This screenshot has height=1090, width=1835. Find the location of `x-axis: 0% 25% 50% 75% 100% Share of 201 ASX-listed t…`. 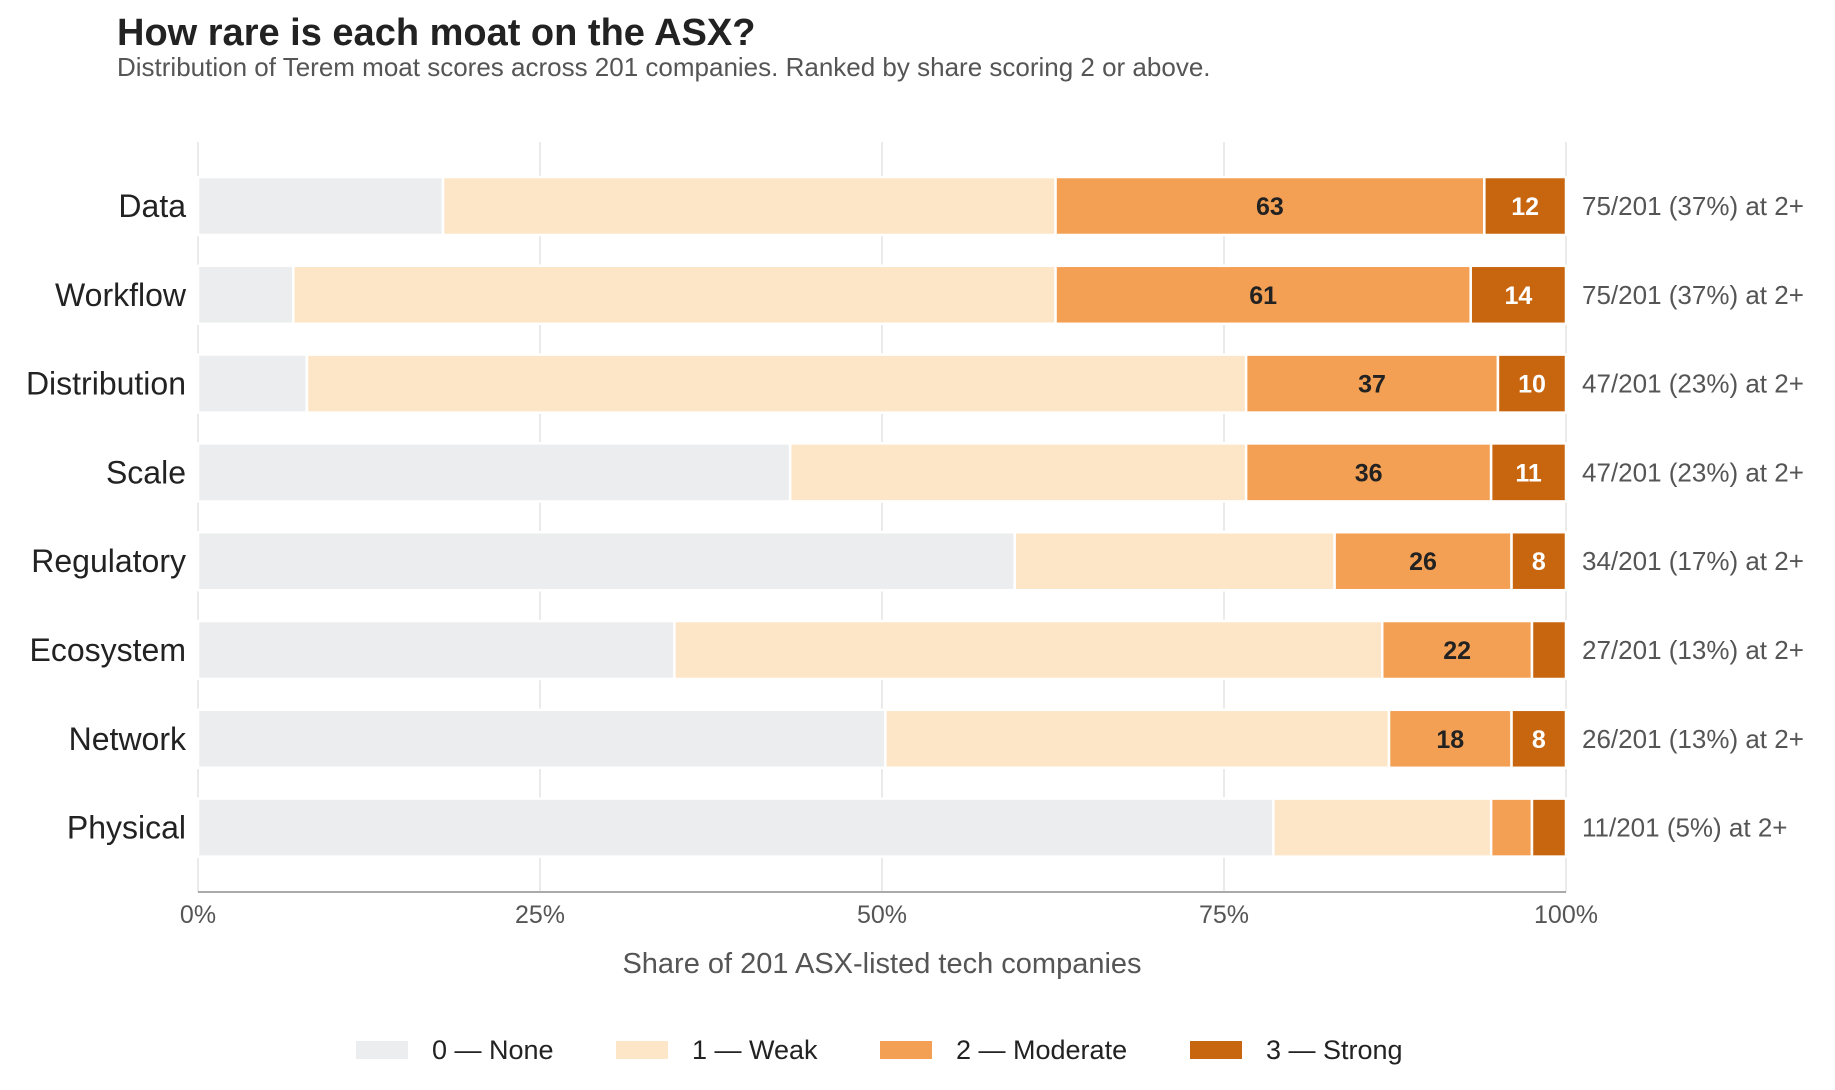

x-axis: 0% 25% 50% 75% 100% Share of 201 ASX-listed t… is located at coordinates (889, 935).